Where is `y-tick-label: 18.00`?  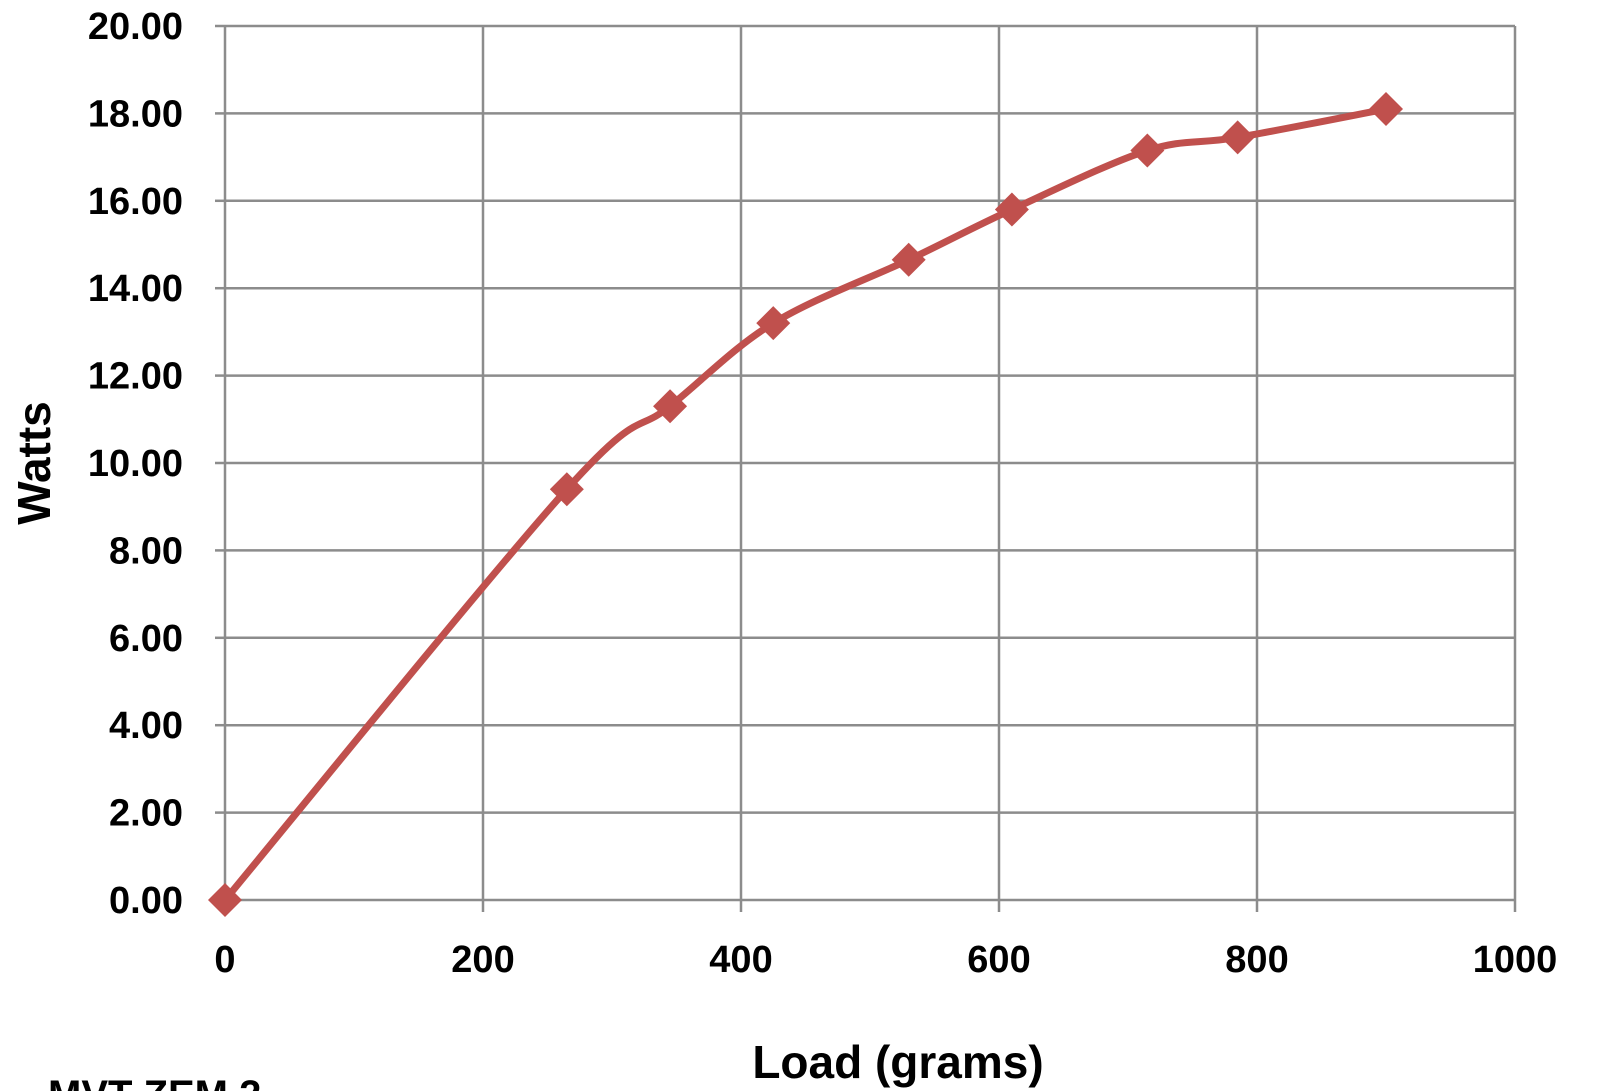
y-tick-label: 18.00 is located at coordinates (135, 114).